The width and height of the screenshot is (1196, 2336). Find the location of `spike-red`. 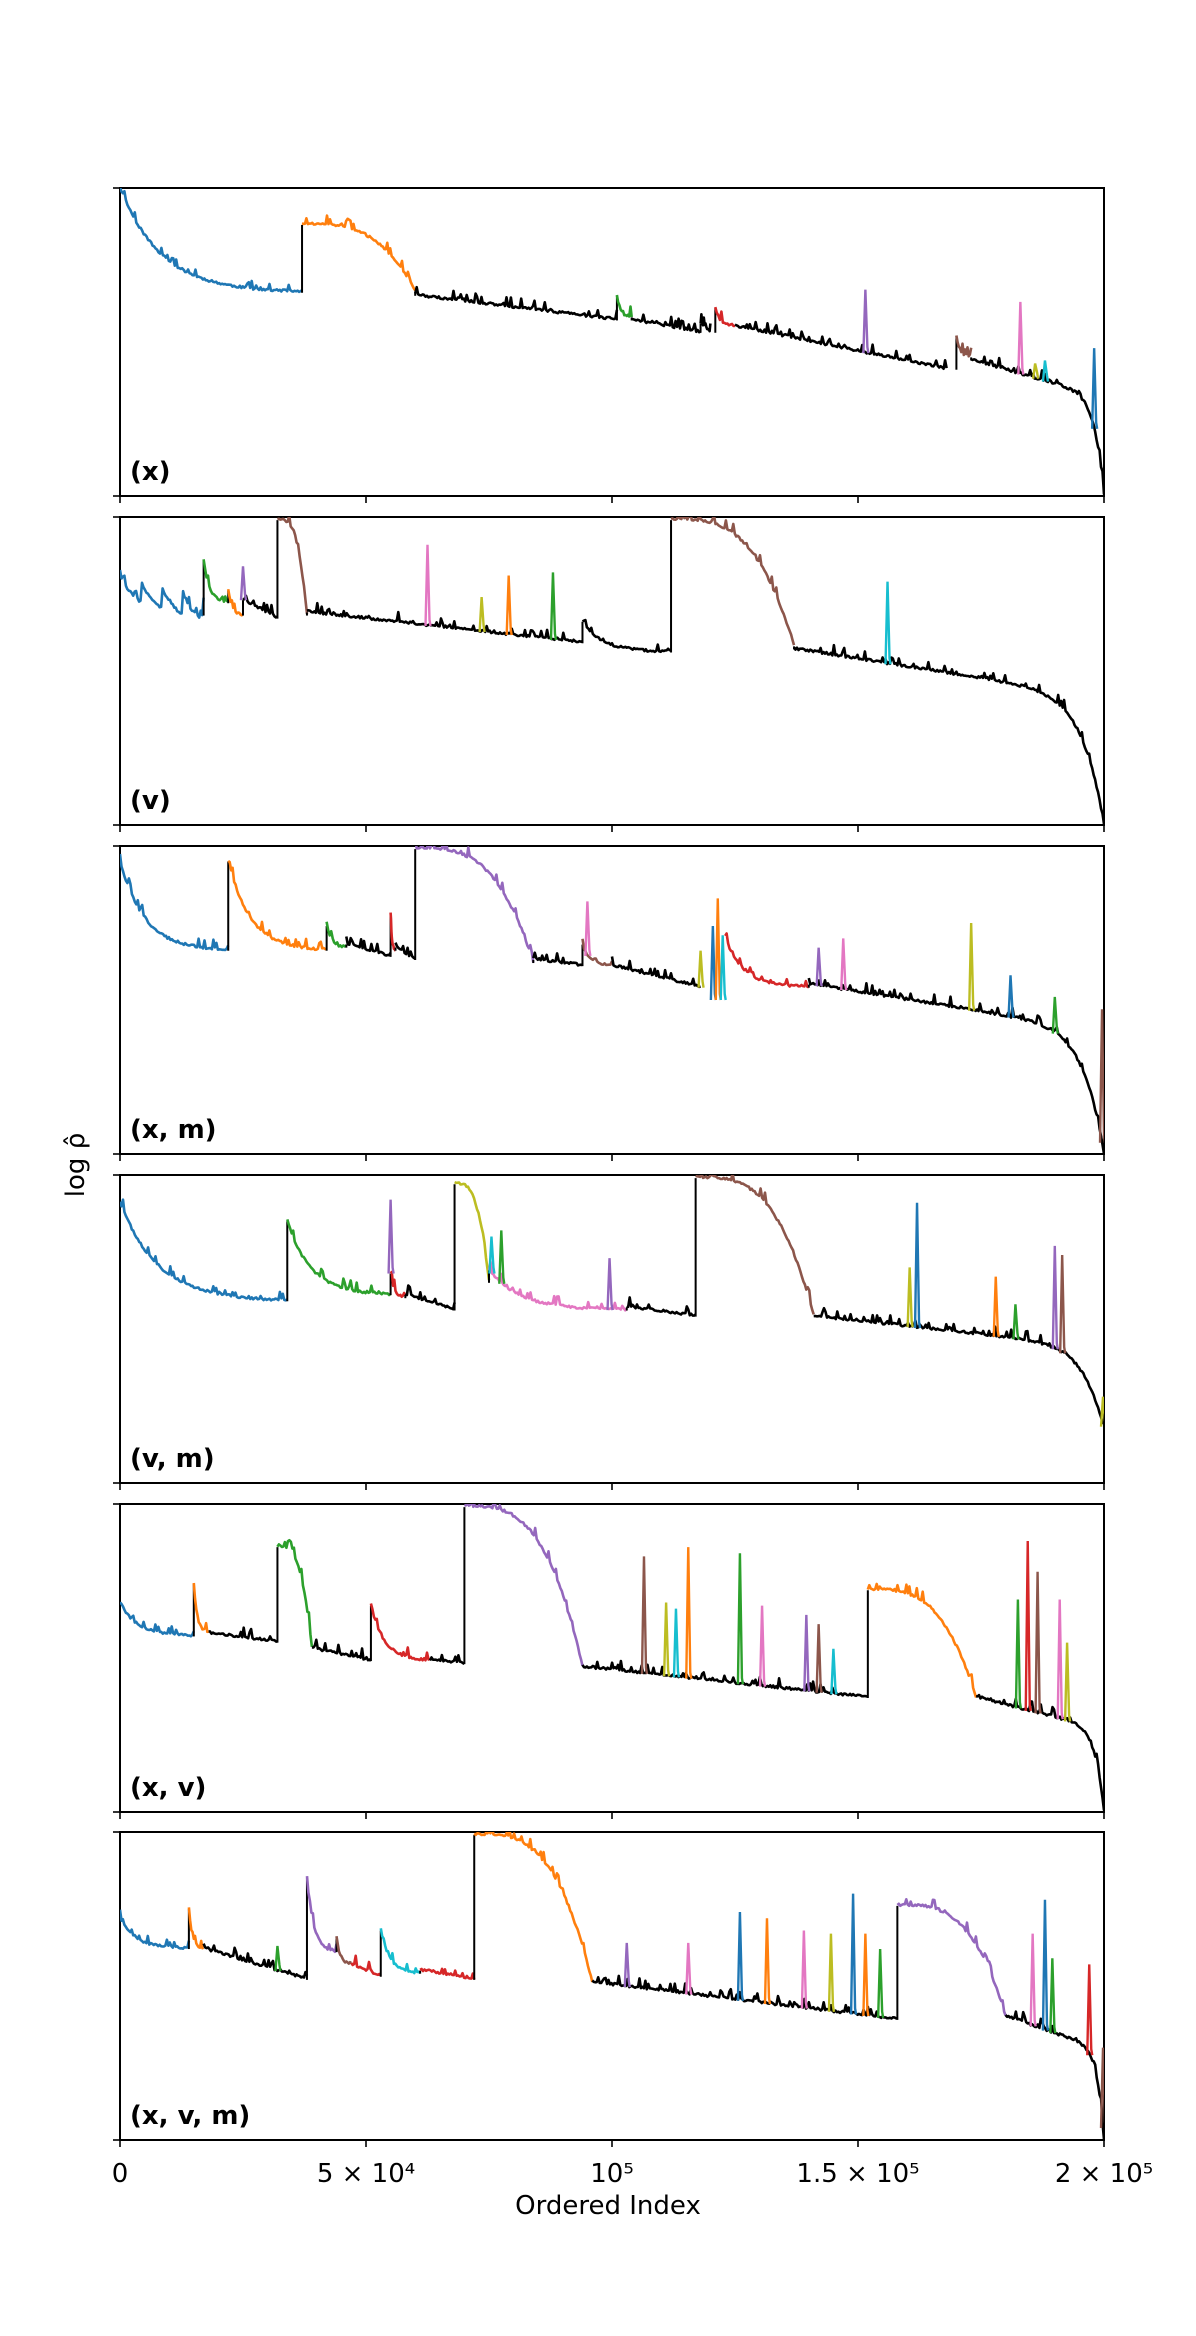

spike-red is located at coordinates (1090, 2010).